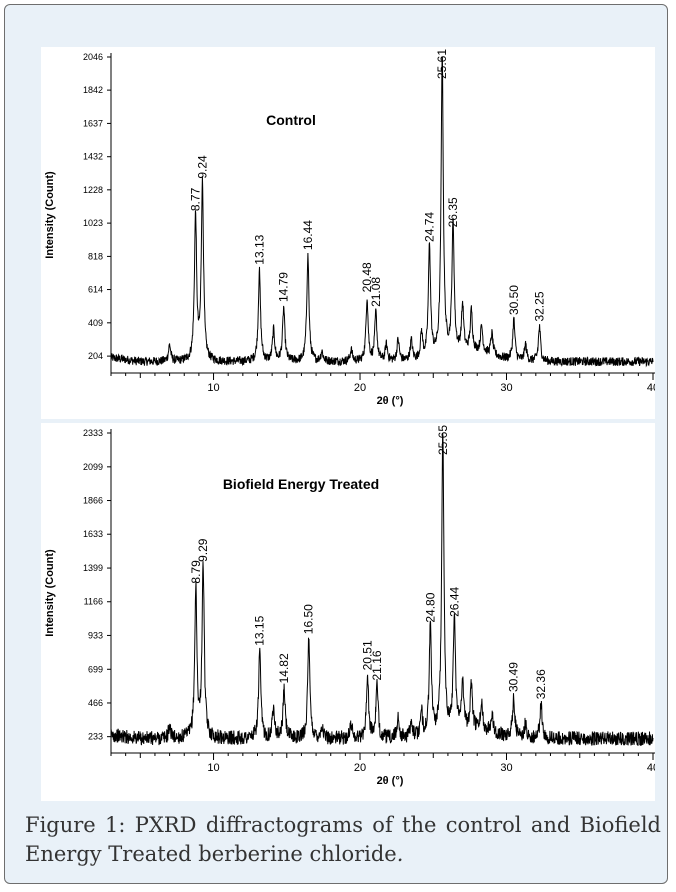 This screenshot has height=892, width=676. Describe the element at coordinates (454, 602) in the screenshot. I see `peak-label: 26.44` at that location.